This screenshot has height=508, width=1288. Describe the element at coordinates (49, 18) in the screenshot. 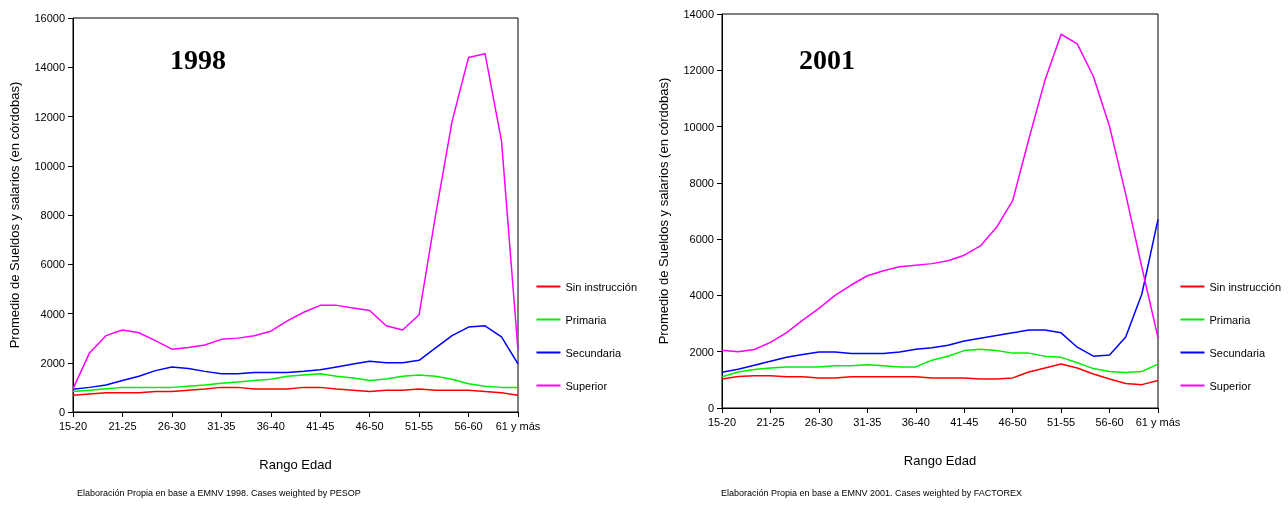

I see `y-tick-label: 16000` at that location.